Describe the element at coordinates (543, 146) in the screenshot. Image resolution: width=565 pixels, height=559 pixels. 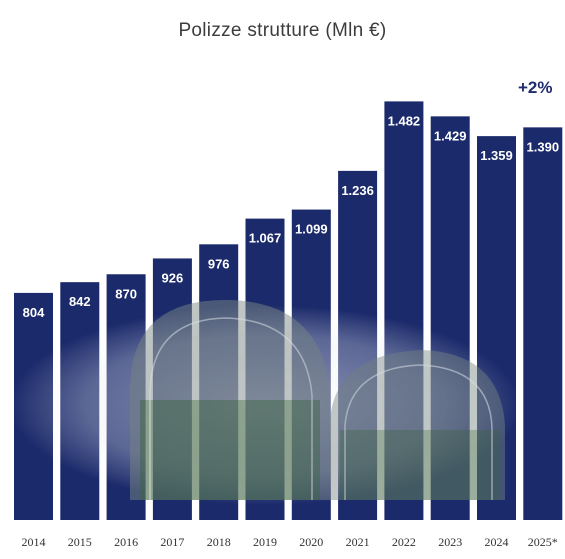
I see `value-label-2025*: 1.390` at that location.